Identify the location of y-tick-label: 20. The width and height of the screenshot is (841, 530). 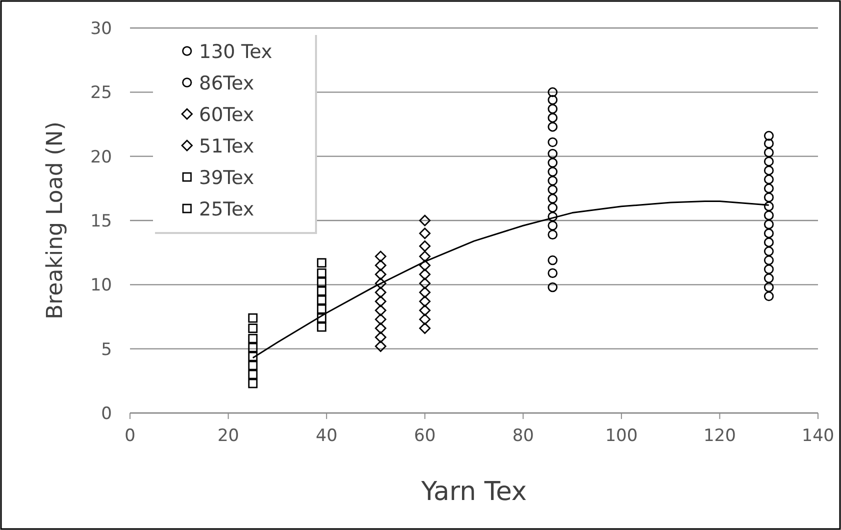
(101, 157).